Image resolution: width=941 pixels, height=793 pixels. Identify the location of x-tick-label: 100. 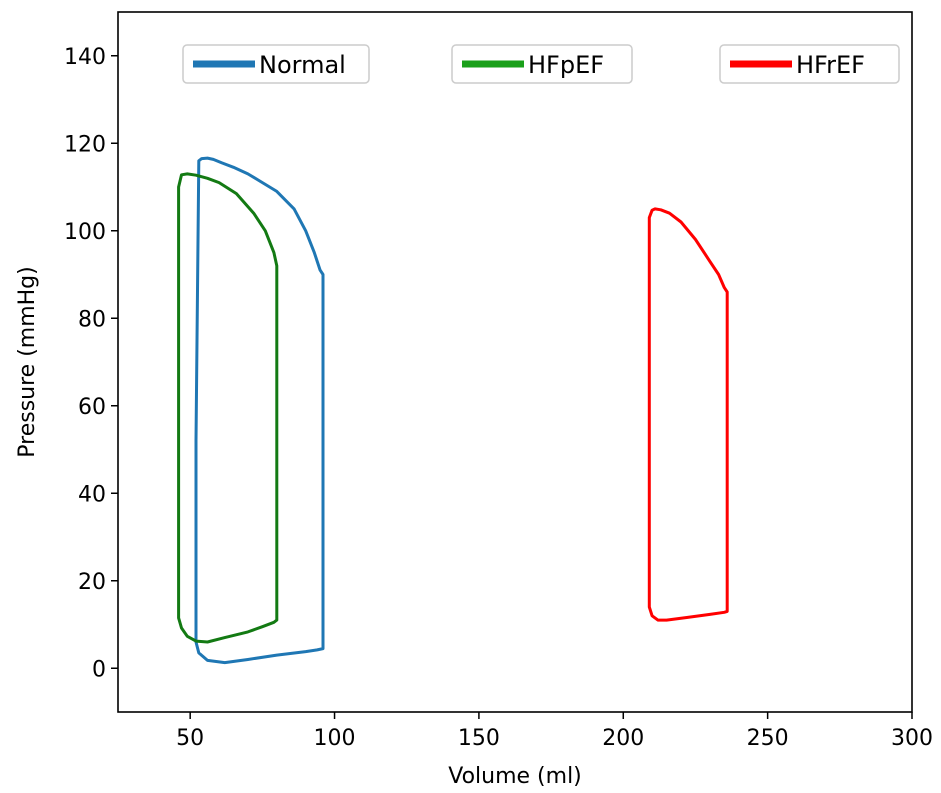
(335, 738).